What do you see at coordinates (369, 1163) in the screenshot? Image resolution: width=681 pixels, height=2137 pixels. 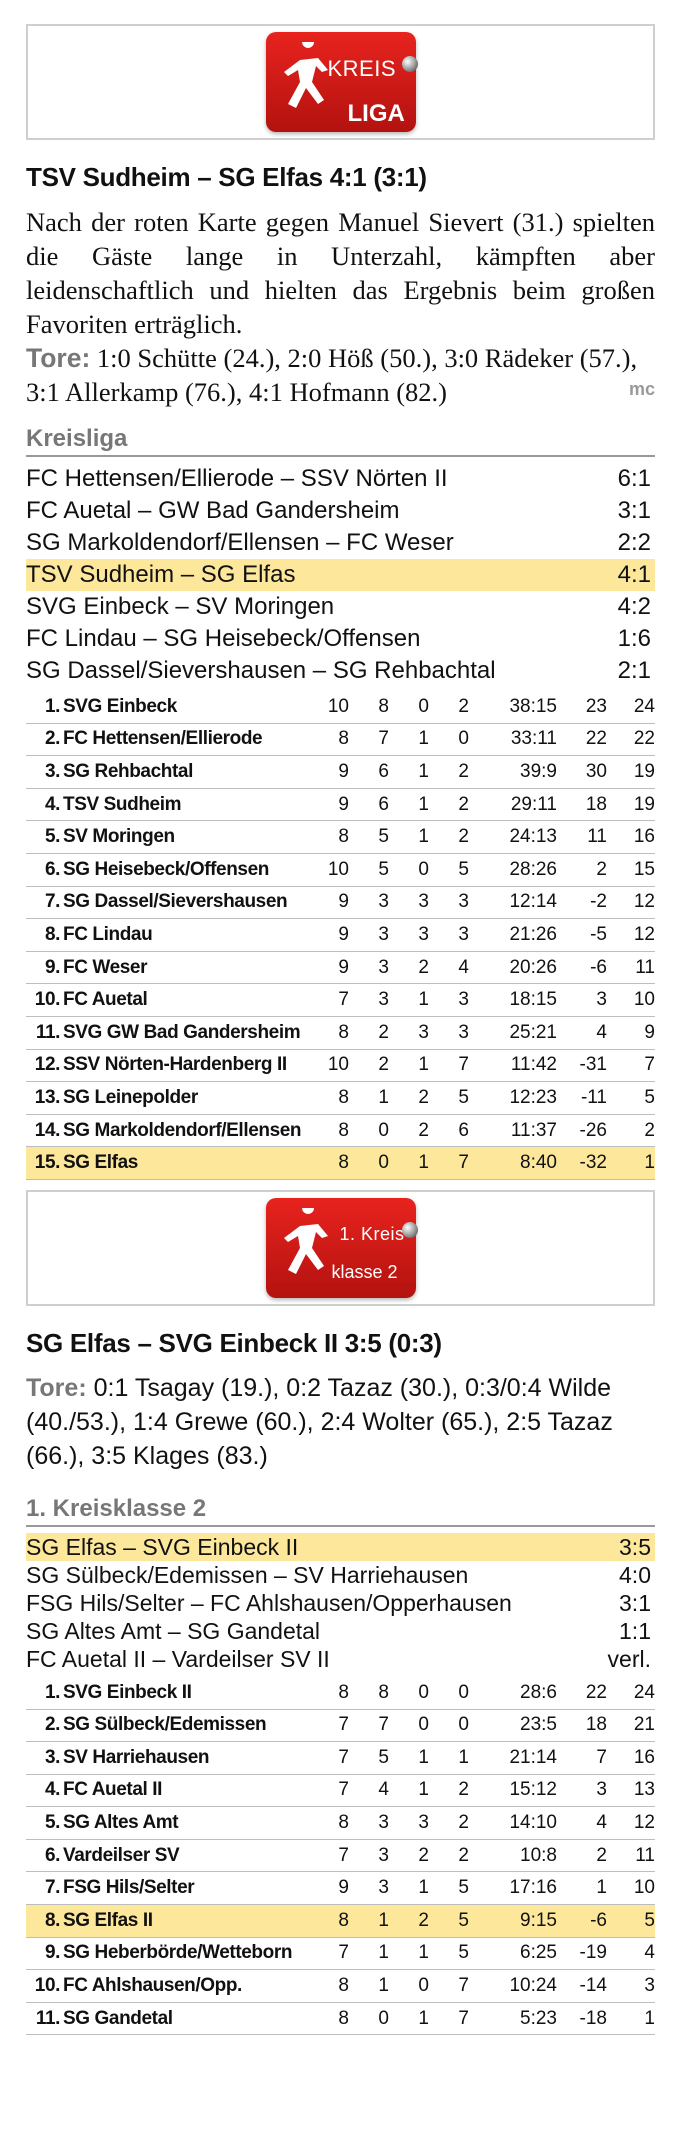 I see `wins-cell: 0` at bounding box center [369, 1163].